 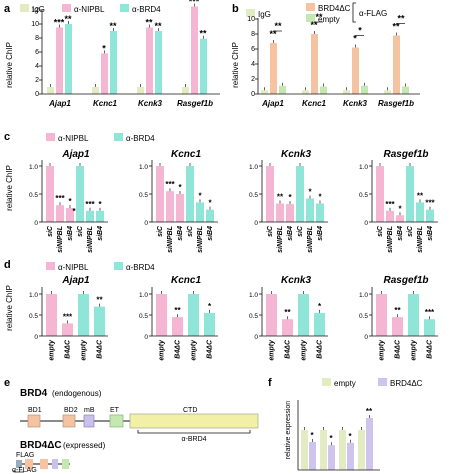 What do you see at coordinates (264, 14) in the screenshot?
I see `legend-label-igg: IgG` at bounding box center [264, 14].